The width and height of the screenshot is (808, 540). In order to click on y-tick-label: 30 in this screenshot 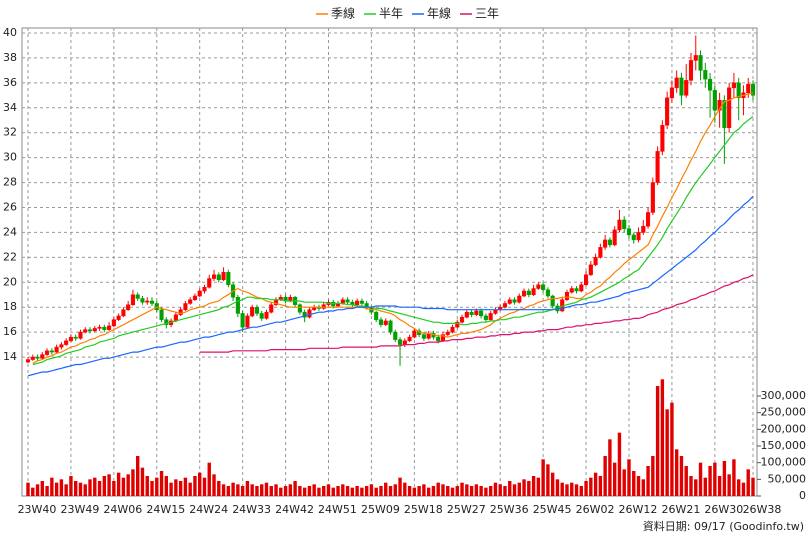, I will do `click(10, 157)`.